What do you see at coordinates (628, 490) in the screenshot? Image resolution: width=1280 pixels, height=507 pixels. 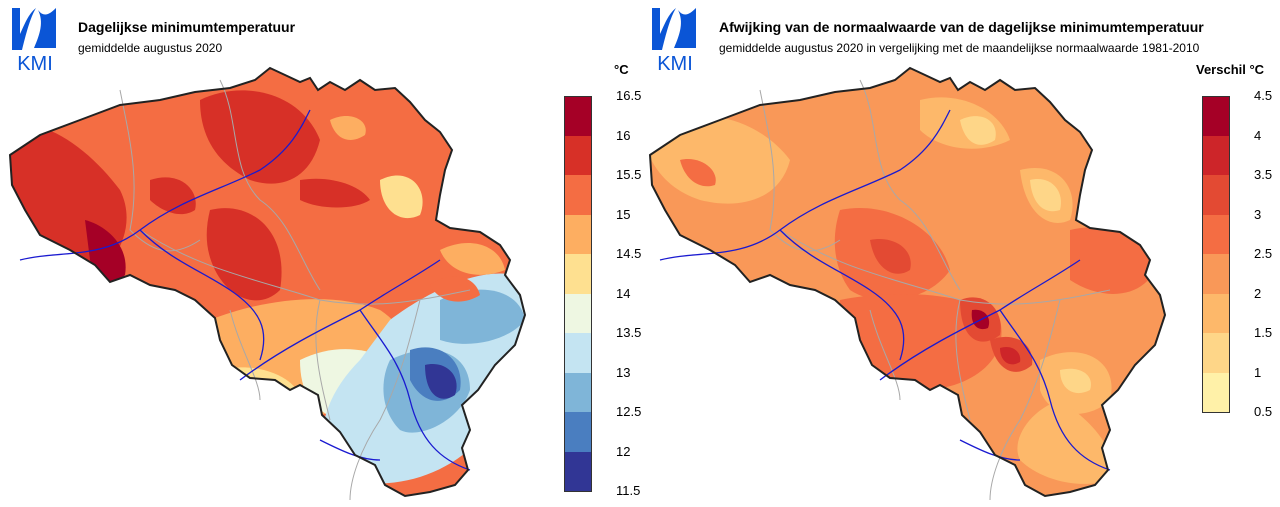 I see `legend-tick-label: 11.5` at bounding box center [628, 490].